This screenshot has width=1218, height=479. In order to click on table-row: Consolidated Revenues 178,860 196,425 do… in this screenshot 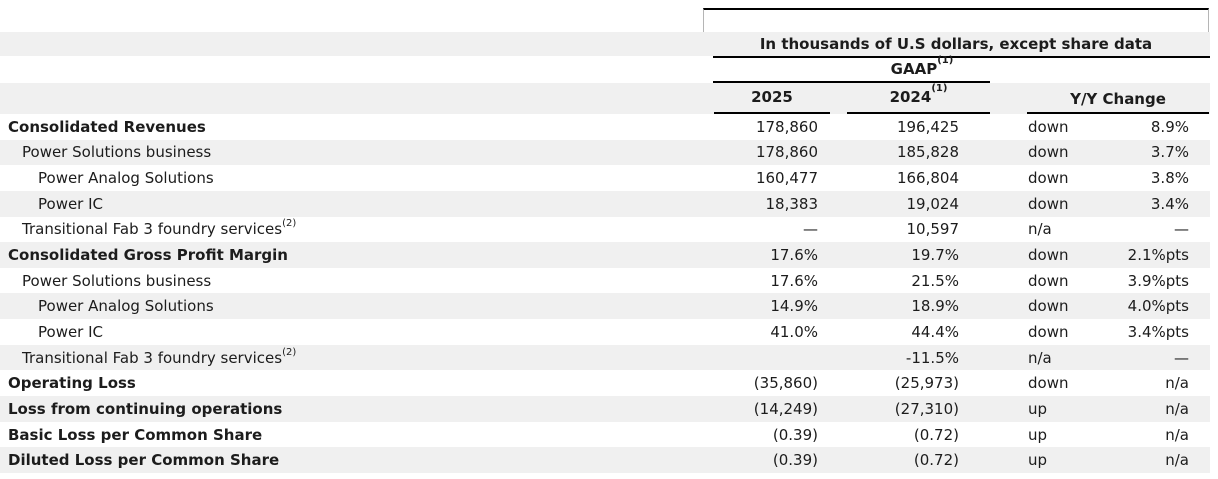, I will do `click(605, 127)`.